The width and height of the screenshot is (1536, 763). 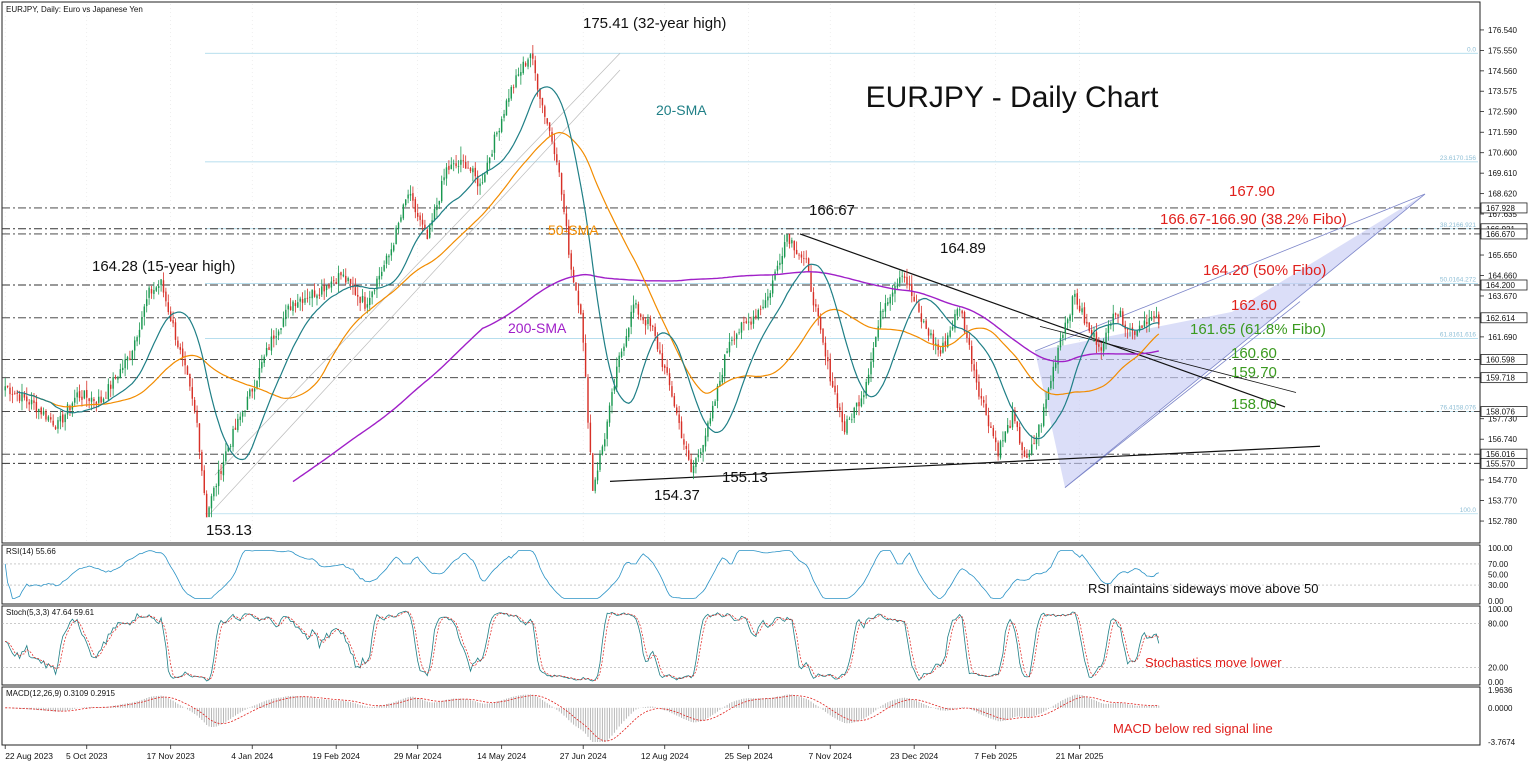 I want to click on channel-side-line, so click(x=1230, y=272).